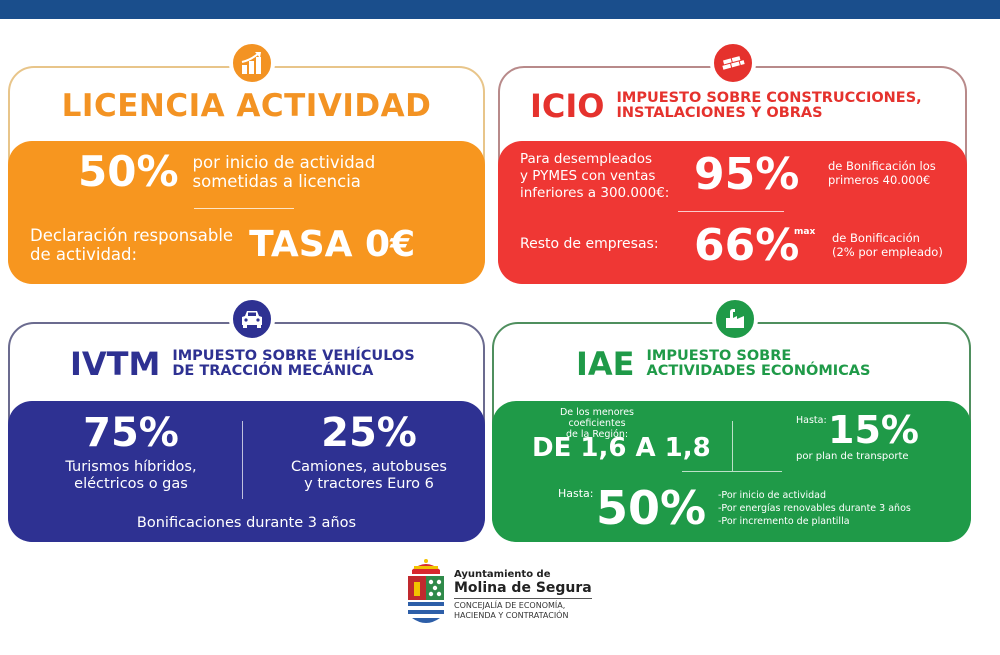  Describe the element at coordinates (500, 9) in the screenshot. I see `top-bar` at that location.